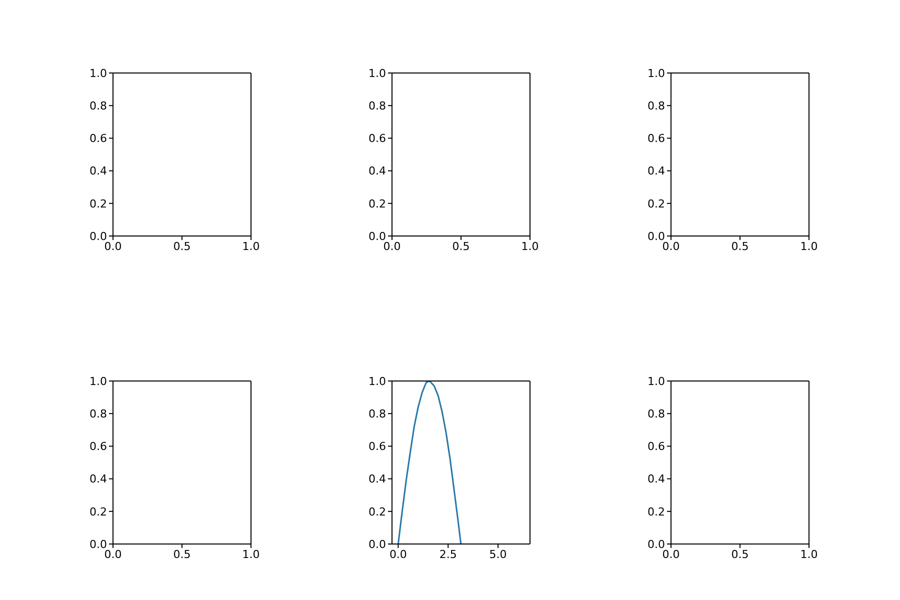 Image resolution: width=900 pixels, height=600 pixels. I want to click on line-series, so click(429, 462).